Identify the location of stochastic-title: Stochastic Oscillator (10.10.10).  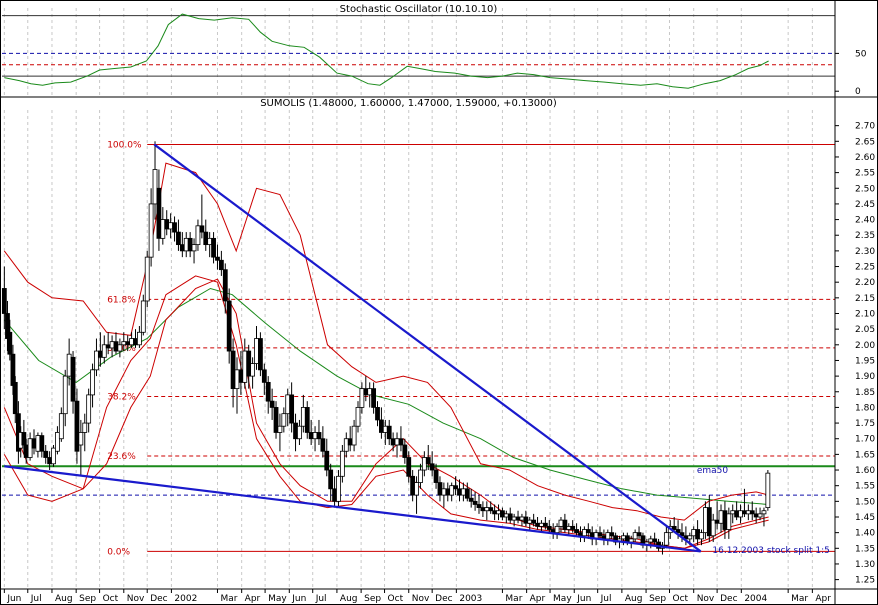
(419, 9).